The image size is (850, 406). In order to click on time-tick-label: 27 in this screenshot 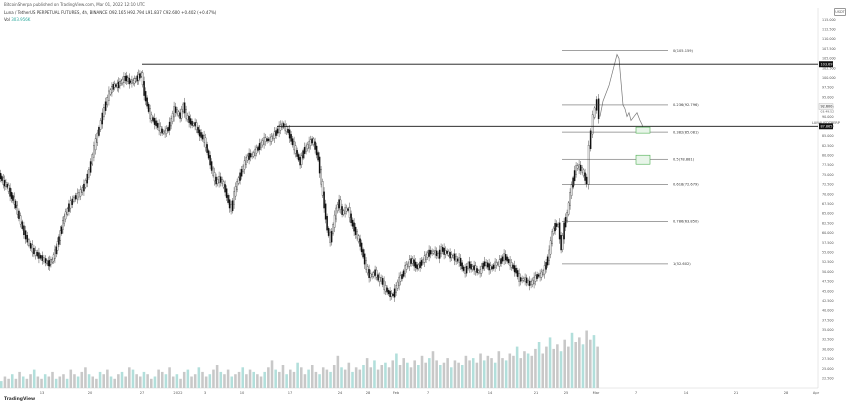, I will do `click(142, 393)`.